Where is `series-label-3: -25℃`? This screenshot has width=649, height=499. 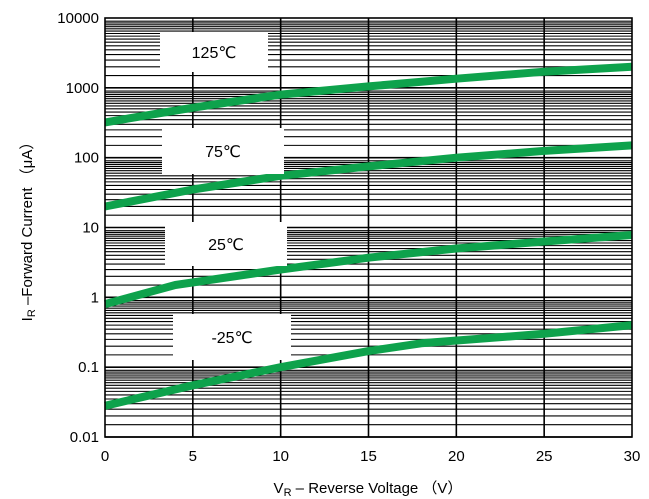 series-label-3: -25℃ is located at coordinates (231, 338).